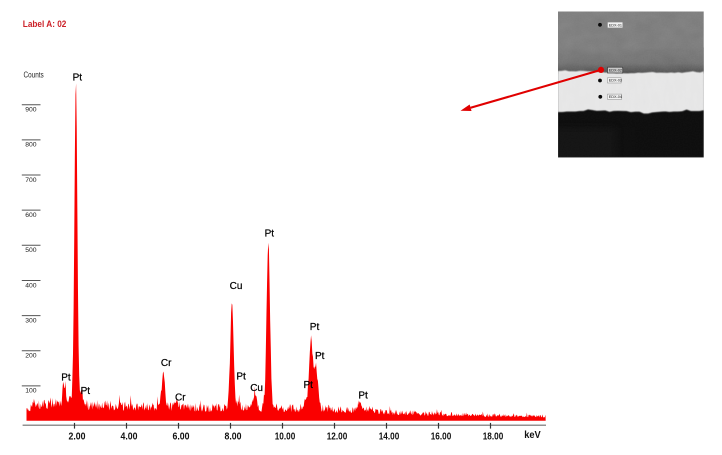  I want to click on svg-text: 300, so click(31, 320).